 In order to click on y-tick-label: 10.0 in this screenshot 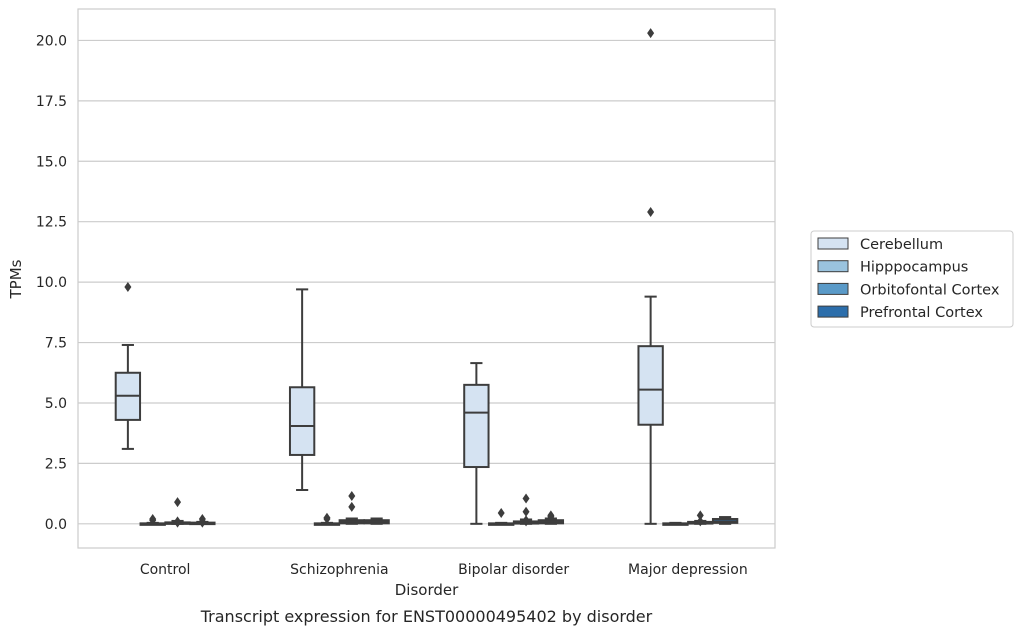, I will do `click(51, 283)`.